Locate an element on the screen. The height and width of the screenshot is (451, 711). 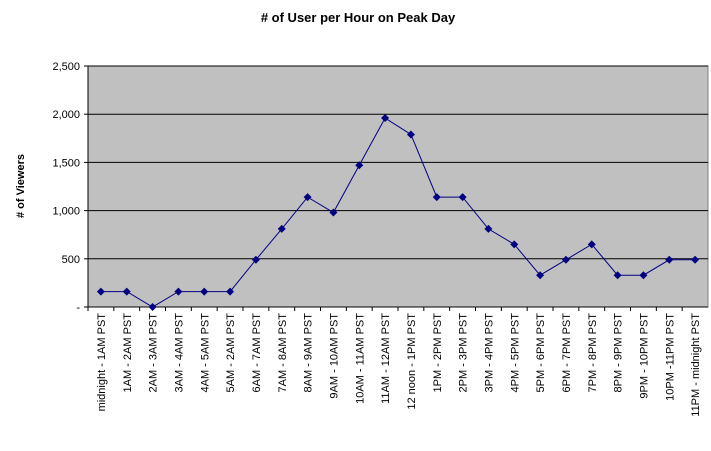
x-tick-label: 5AM - 2AM PST is located at coordinates (231, 353).